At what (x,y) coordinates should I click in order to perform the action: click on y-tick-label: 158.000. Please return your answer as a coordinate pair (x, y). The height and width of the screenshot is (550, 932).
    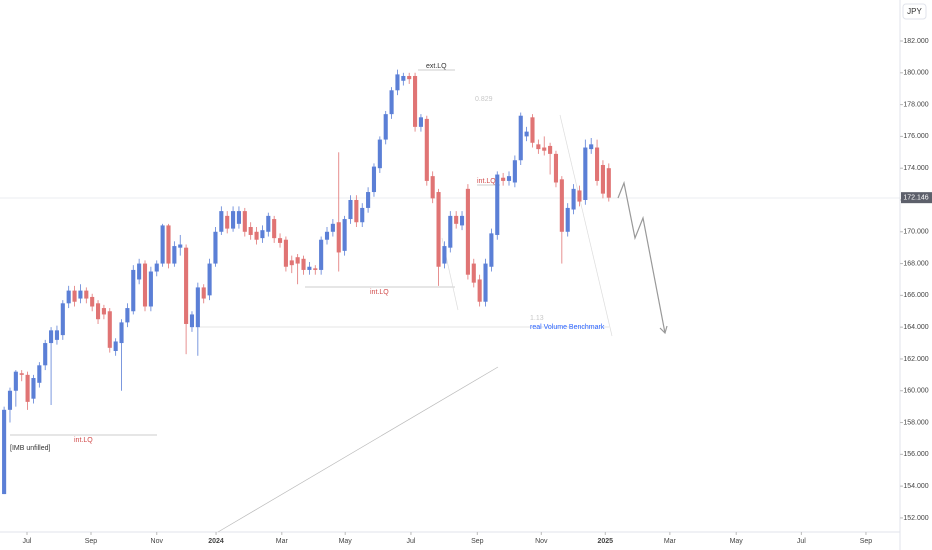
    Looking at the image, I should click on (915, 422).